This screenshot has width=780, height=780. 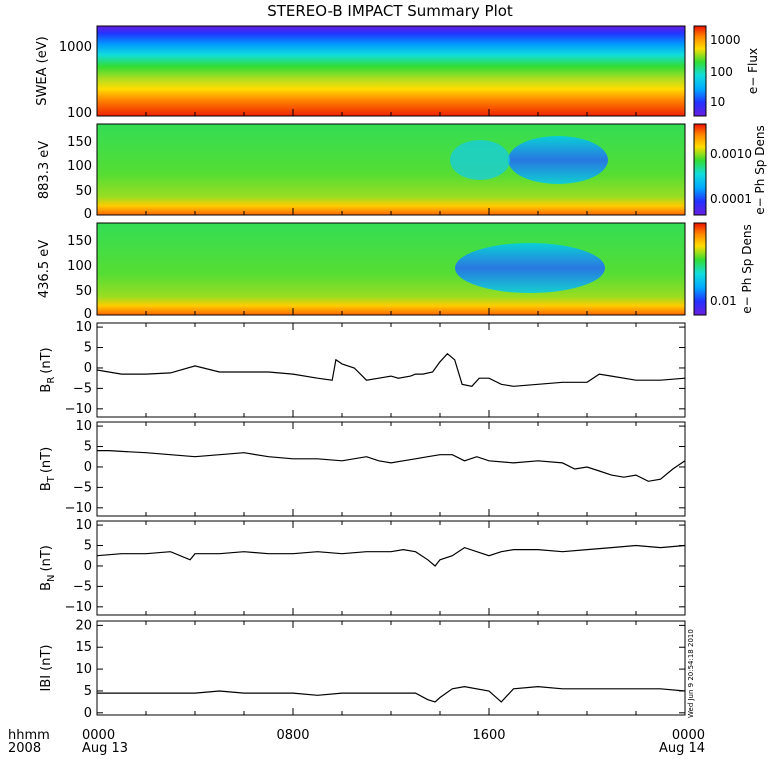 I want to click on time-tick-date: Aug 13, so click(x=105, y=748).